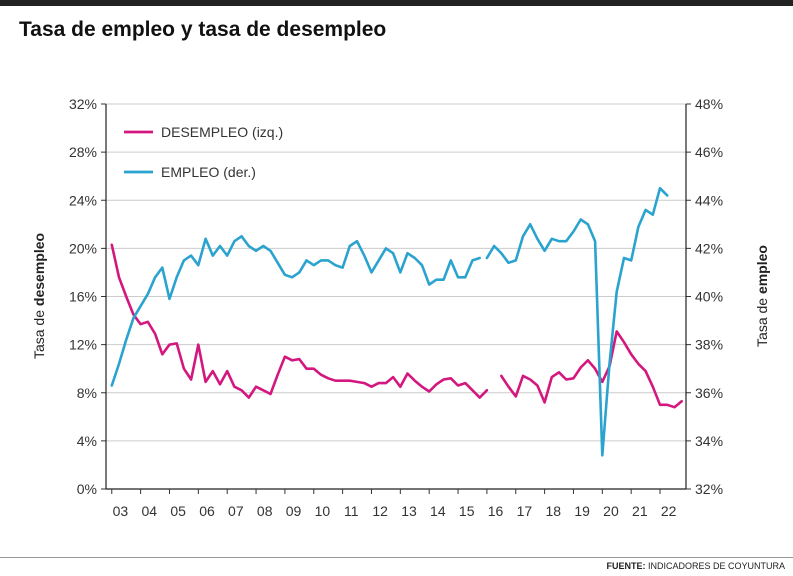 This screenshot has height=576, width=793. Describe the element at coordinates (87, 393) in the screenshot. I see `y-left-tick-label: 8%` at that location.